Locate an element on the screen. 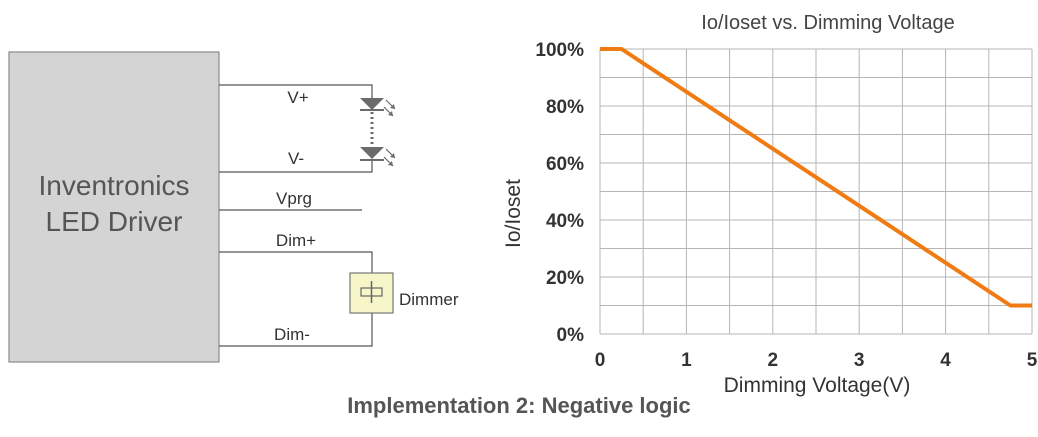 This screenshot has width=1038, height=437. wire-dim-plus is located at coordinates (296, 262).